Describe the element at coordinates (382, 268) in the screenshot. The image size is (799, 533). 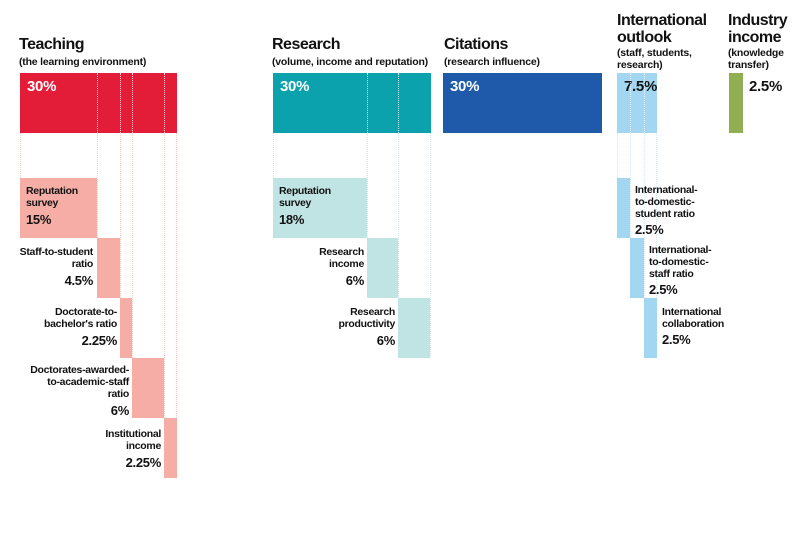
I see `research-income-block` at that location.